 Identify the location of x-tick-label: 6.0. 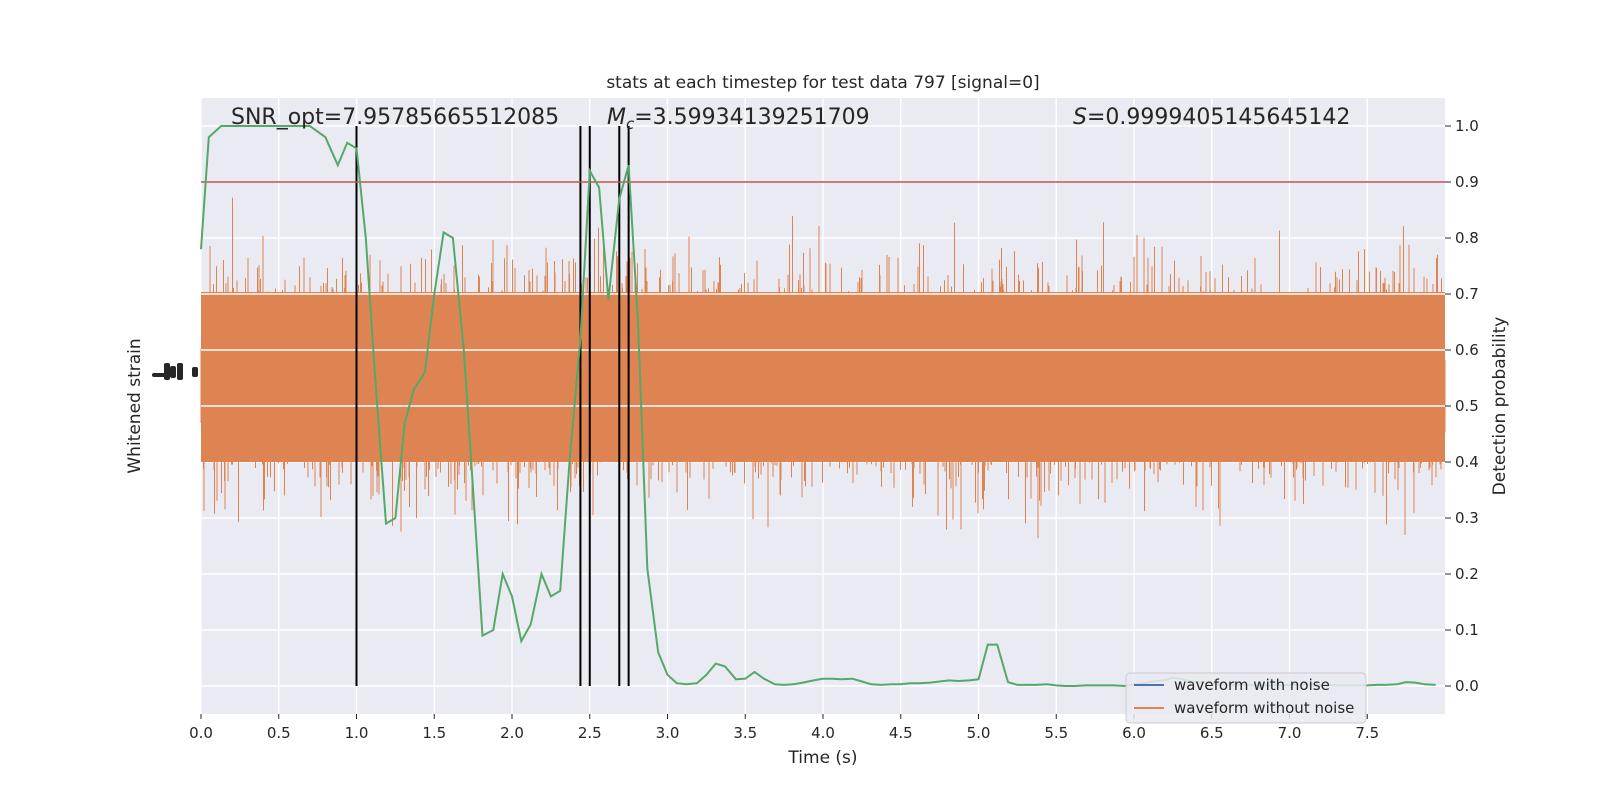
(1134, 733).